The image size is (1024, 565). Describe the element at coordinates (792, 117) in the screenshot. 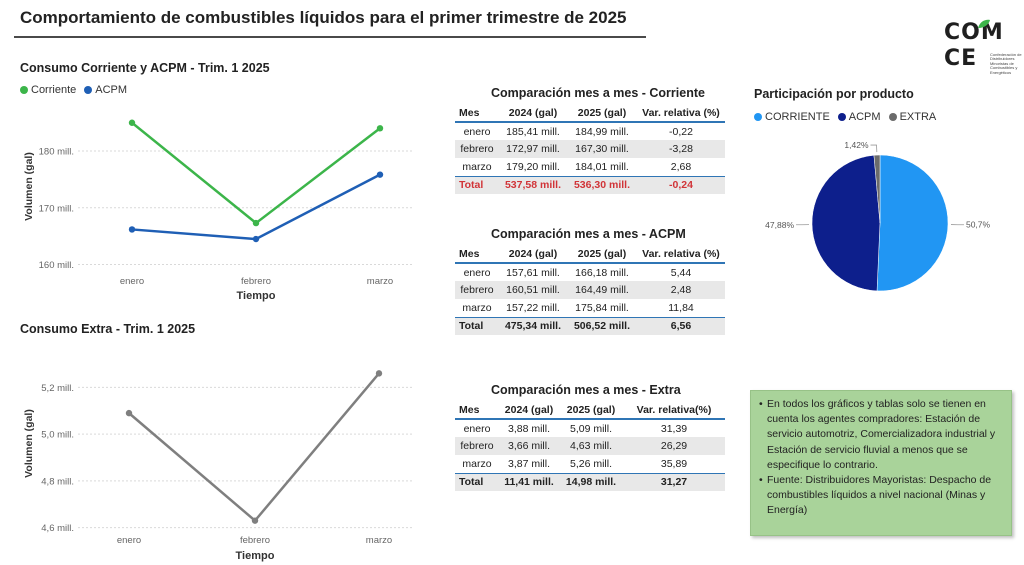

I see `legend-item-corriente: CORRIENTE` at that location.